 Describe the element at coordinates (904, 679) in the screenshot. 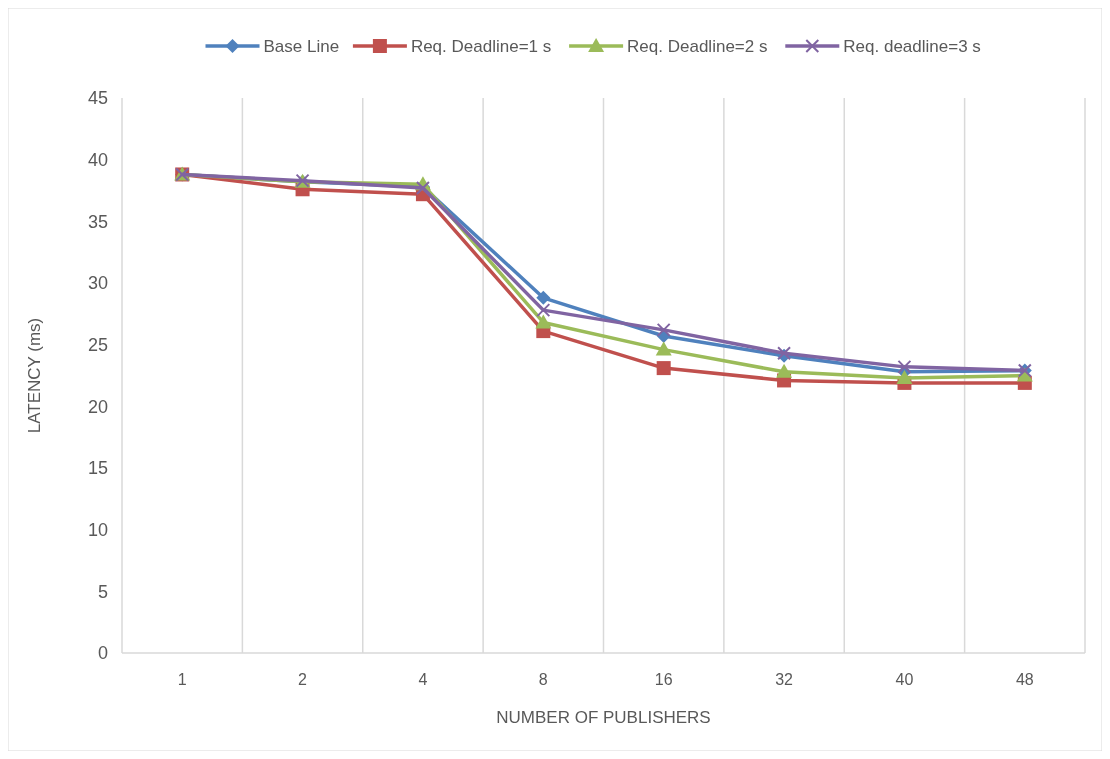

I see `x-tick-label: 40` at that location.